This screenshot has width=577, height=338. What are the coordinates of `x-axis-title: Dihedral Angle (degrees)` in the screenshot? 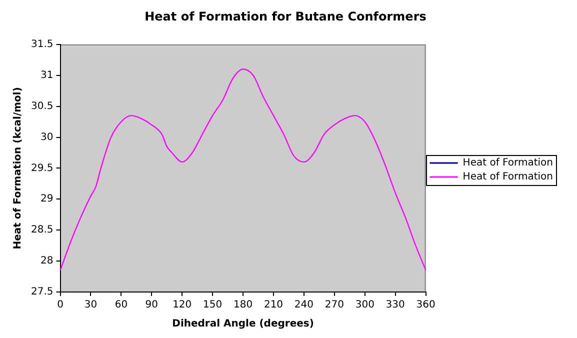 It's located at (243, 324).